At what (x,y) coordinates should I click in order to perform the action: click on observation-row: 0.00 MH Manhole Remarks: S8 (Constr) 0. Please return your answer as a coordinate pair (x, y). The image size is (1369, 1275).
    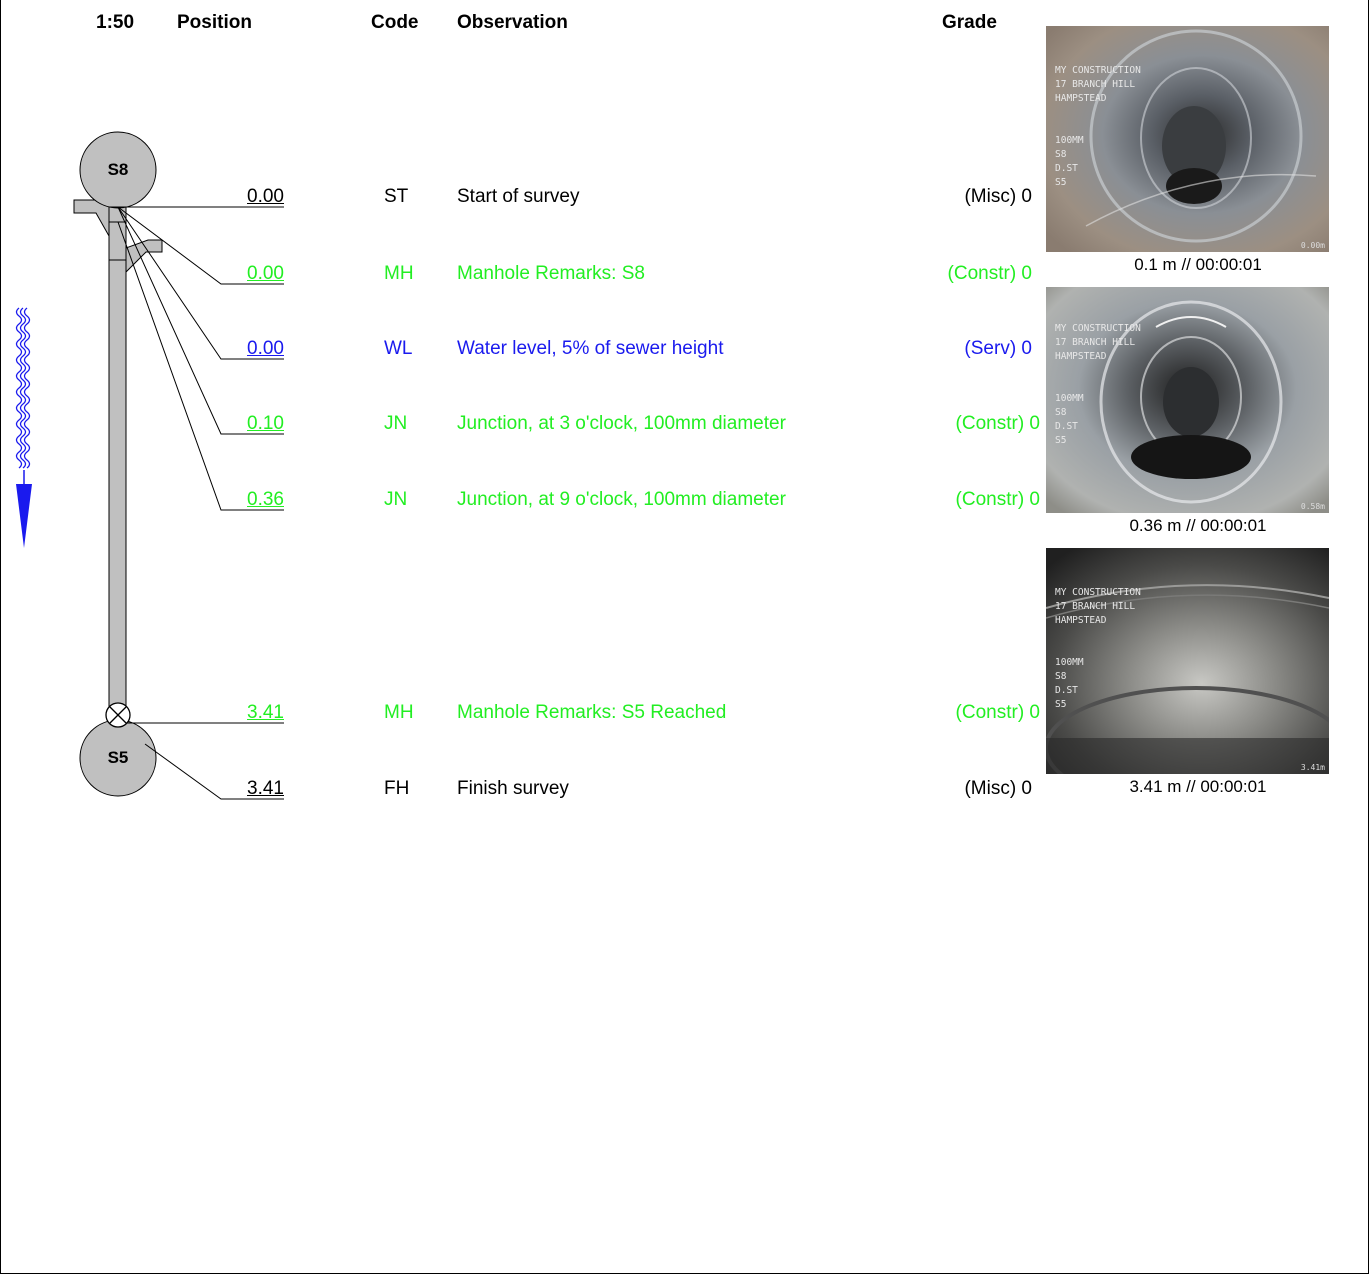
    Looking at the image, I should click on (522, 275).